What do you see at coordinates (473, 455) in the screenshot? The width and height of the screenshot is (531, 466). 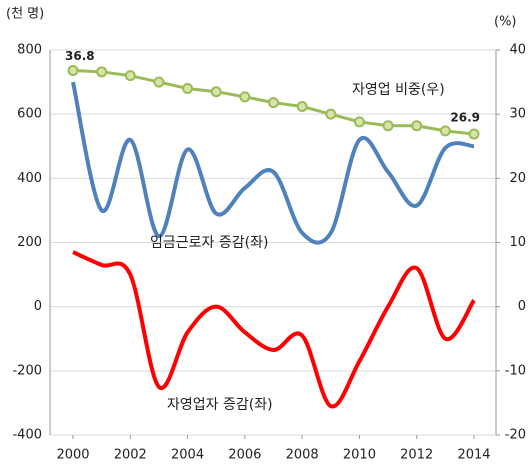 I see `x-tick-label: 2014` at bounding box center [473, 455].